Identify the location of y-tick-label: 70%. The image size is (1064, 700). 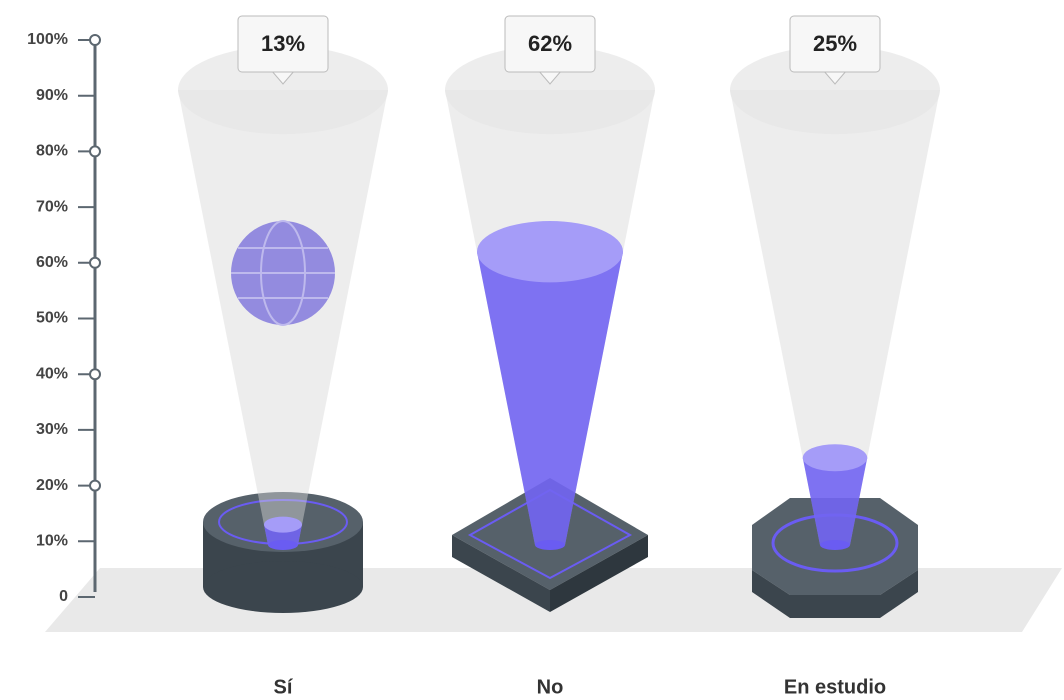
(52, 206).